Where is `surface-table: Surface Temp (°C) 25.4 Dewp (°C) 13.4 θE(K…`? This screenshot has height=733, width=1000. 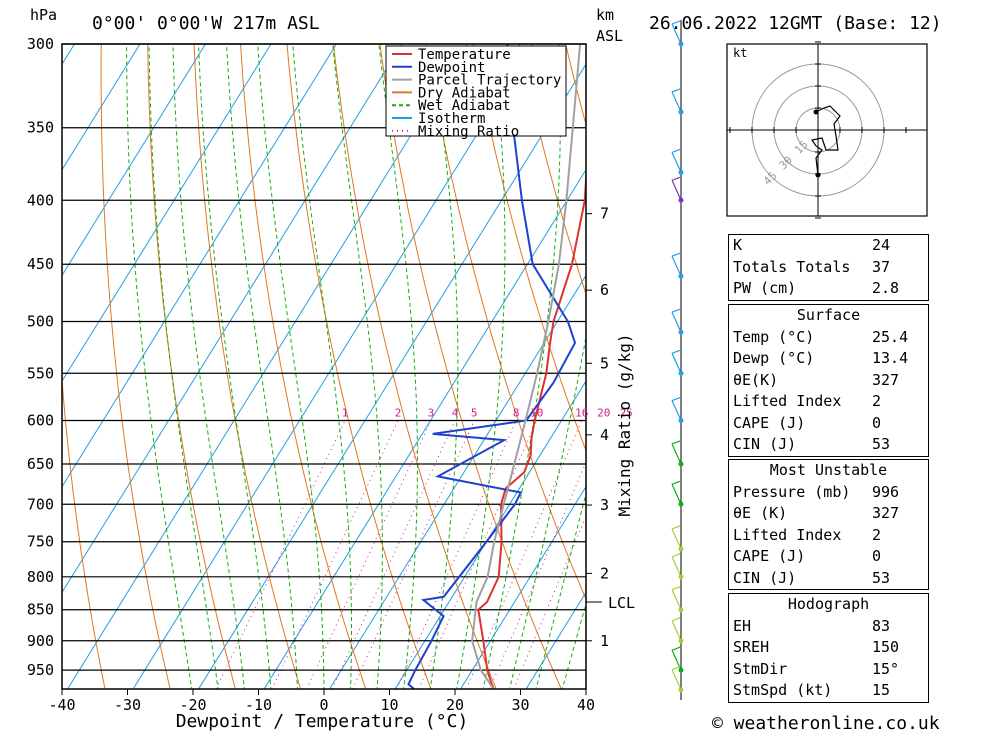
surface-table: Surface Temp (°C) 25.4 Dewp (°C) 13.4 θE(K… is located at coordinates (828, 380).